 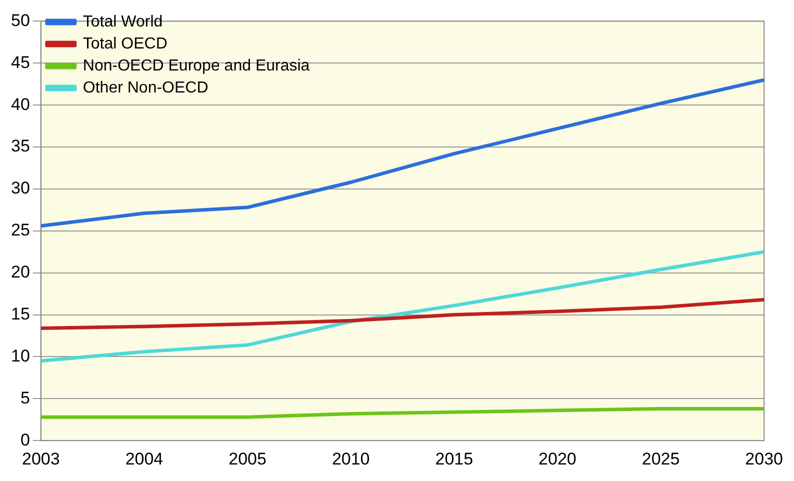 What do you see at coordinates (764, 458) in the screenshot?
I see `x-tick-label: 2030` at bounding box center [764, 458].